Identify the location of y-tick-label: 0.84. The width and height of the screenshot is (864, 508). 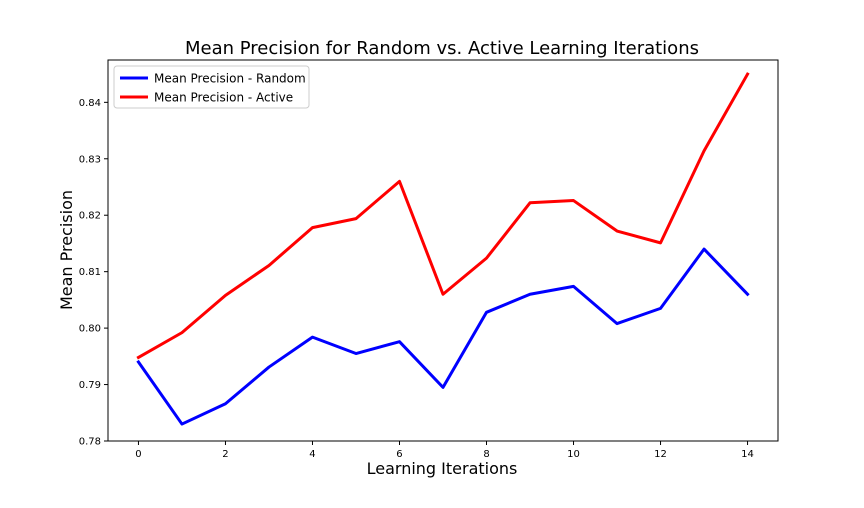
(90, 103).